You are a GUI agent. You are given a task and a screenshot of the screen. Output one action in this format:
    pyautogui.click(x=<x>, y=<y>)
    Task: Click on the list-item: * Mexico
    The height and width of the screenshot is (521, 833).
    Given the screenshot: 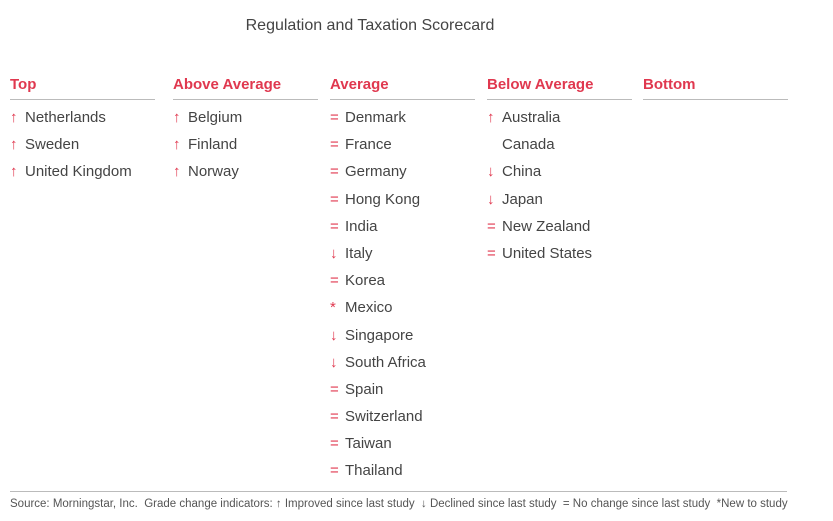 What is the action you would take?
    pyautogui.click(x=402, y=307)
    